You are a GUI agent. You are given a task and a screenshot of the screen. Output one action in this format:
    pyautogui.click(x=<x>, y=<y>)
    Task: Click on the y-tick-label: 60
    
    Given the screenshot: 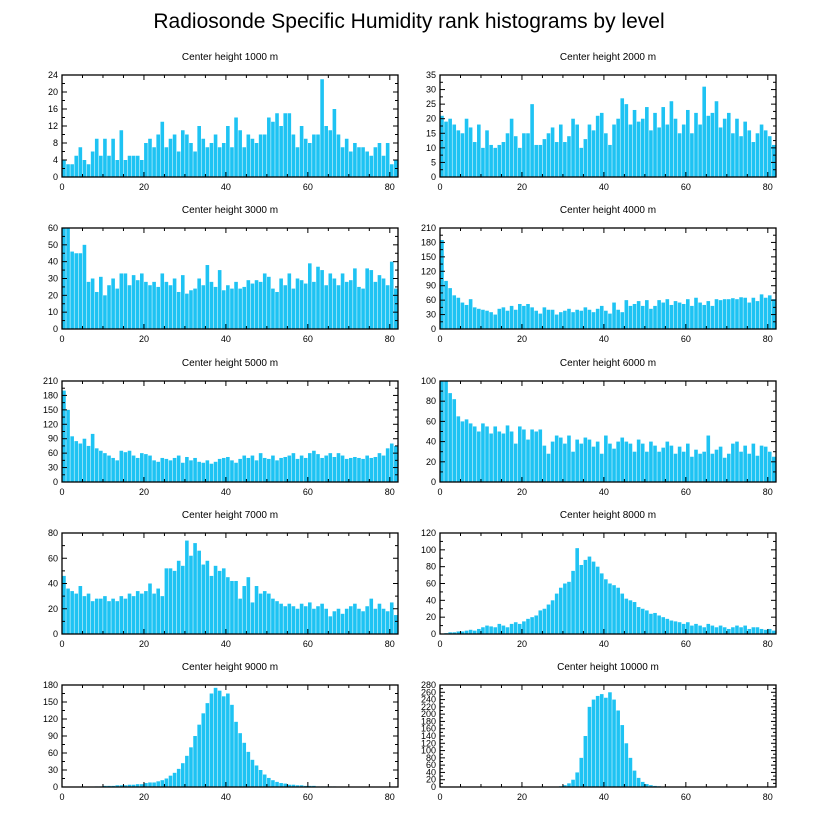 What is the action you would take?
    pyautogui.click(x=431, y=584)
    